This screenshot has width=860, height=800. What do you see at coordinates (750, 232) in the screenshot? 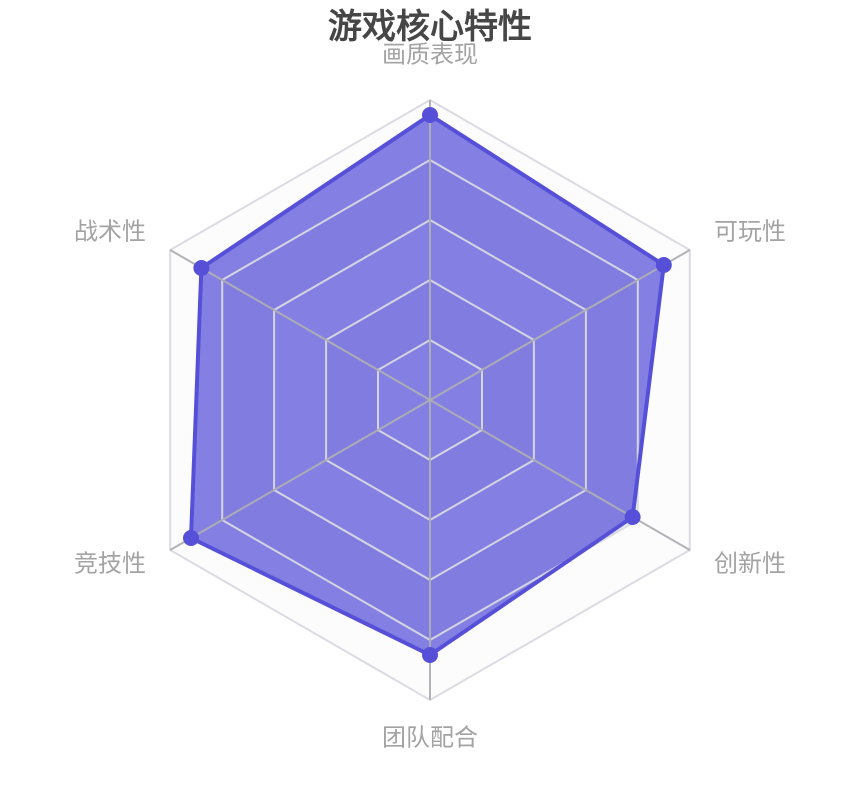
I see `axis-label-kewanxing: 可玩性` at bounding box center [750, 232].